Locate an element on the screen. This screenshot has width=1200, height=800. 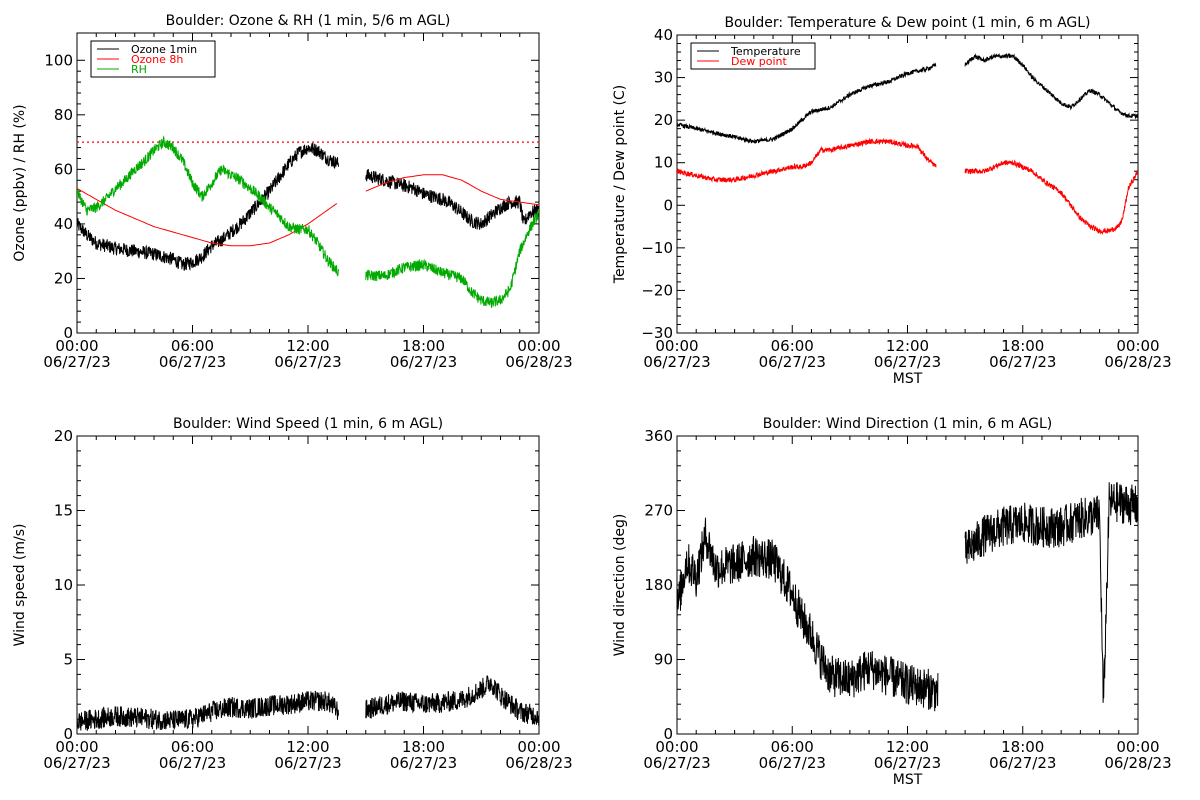
y-tick-label: 5 is located at coordinates (68, 660).